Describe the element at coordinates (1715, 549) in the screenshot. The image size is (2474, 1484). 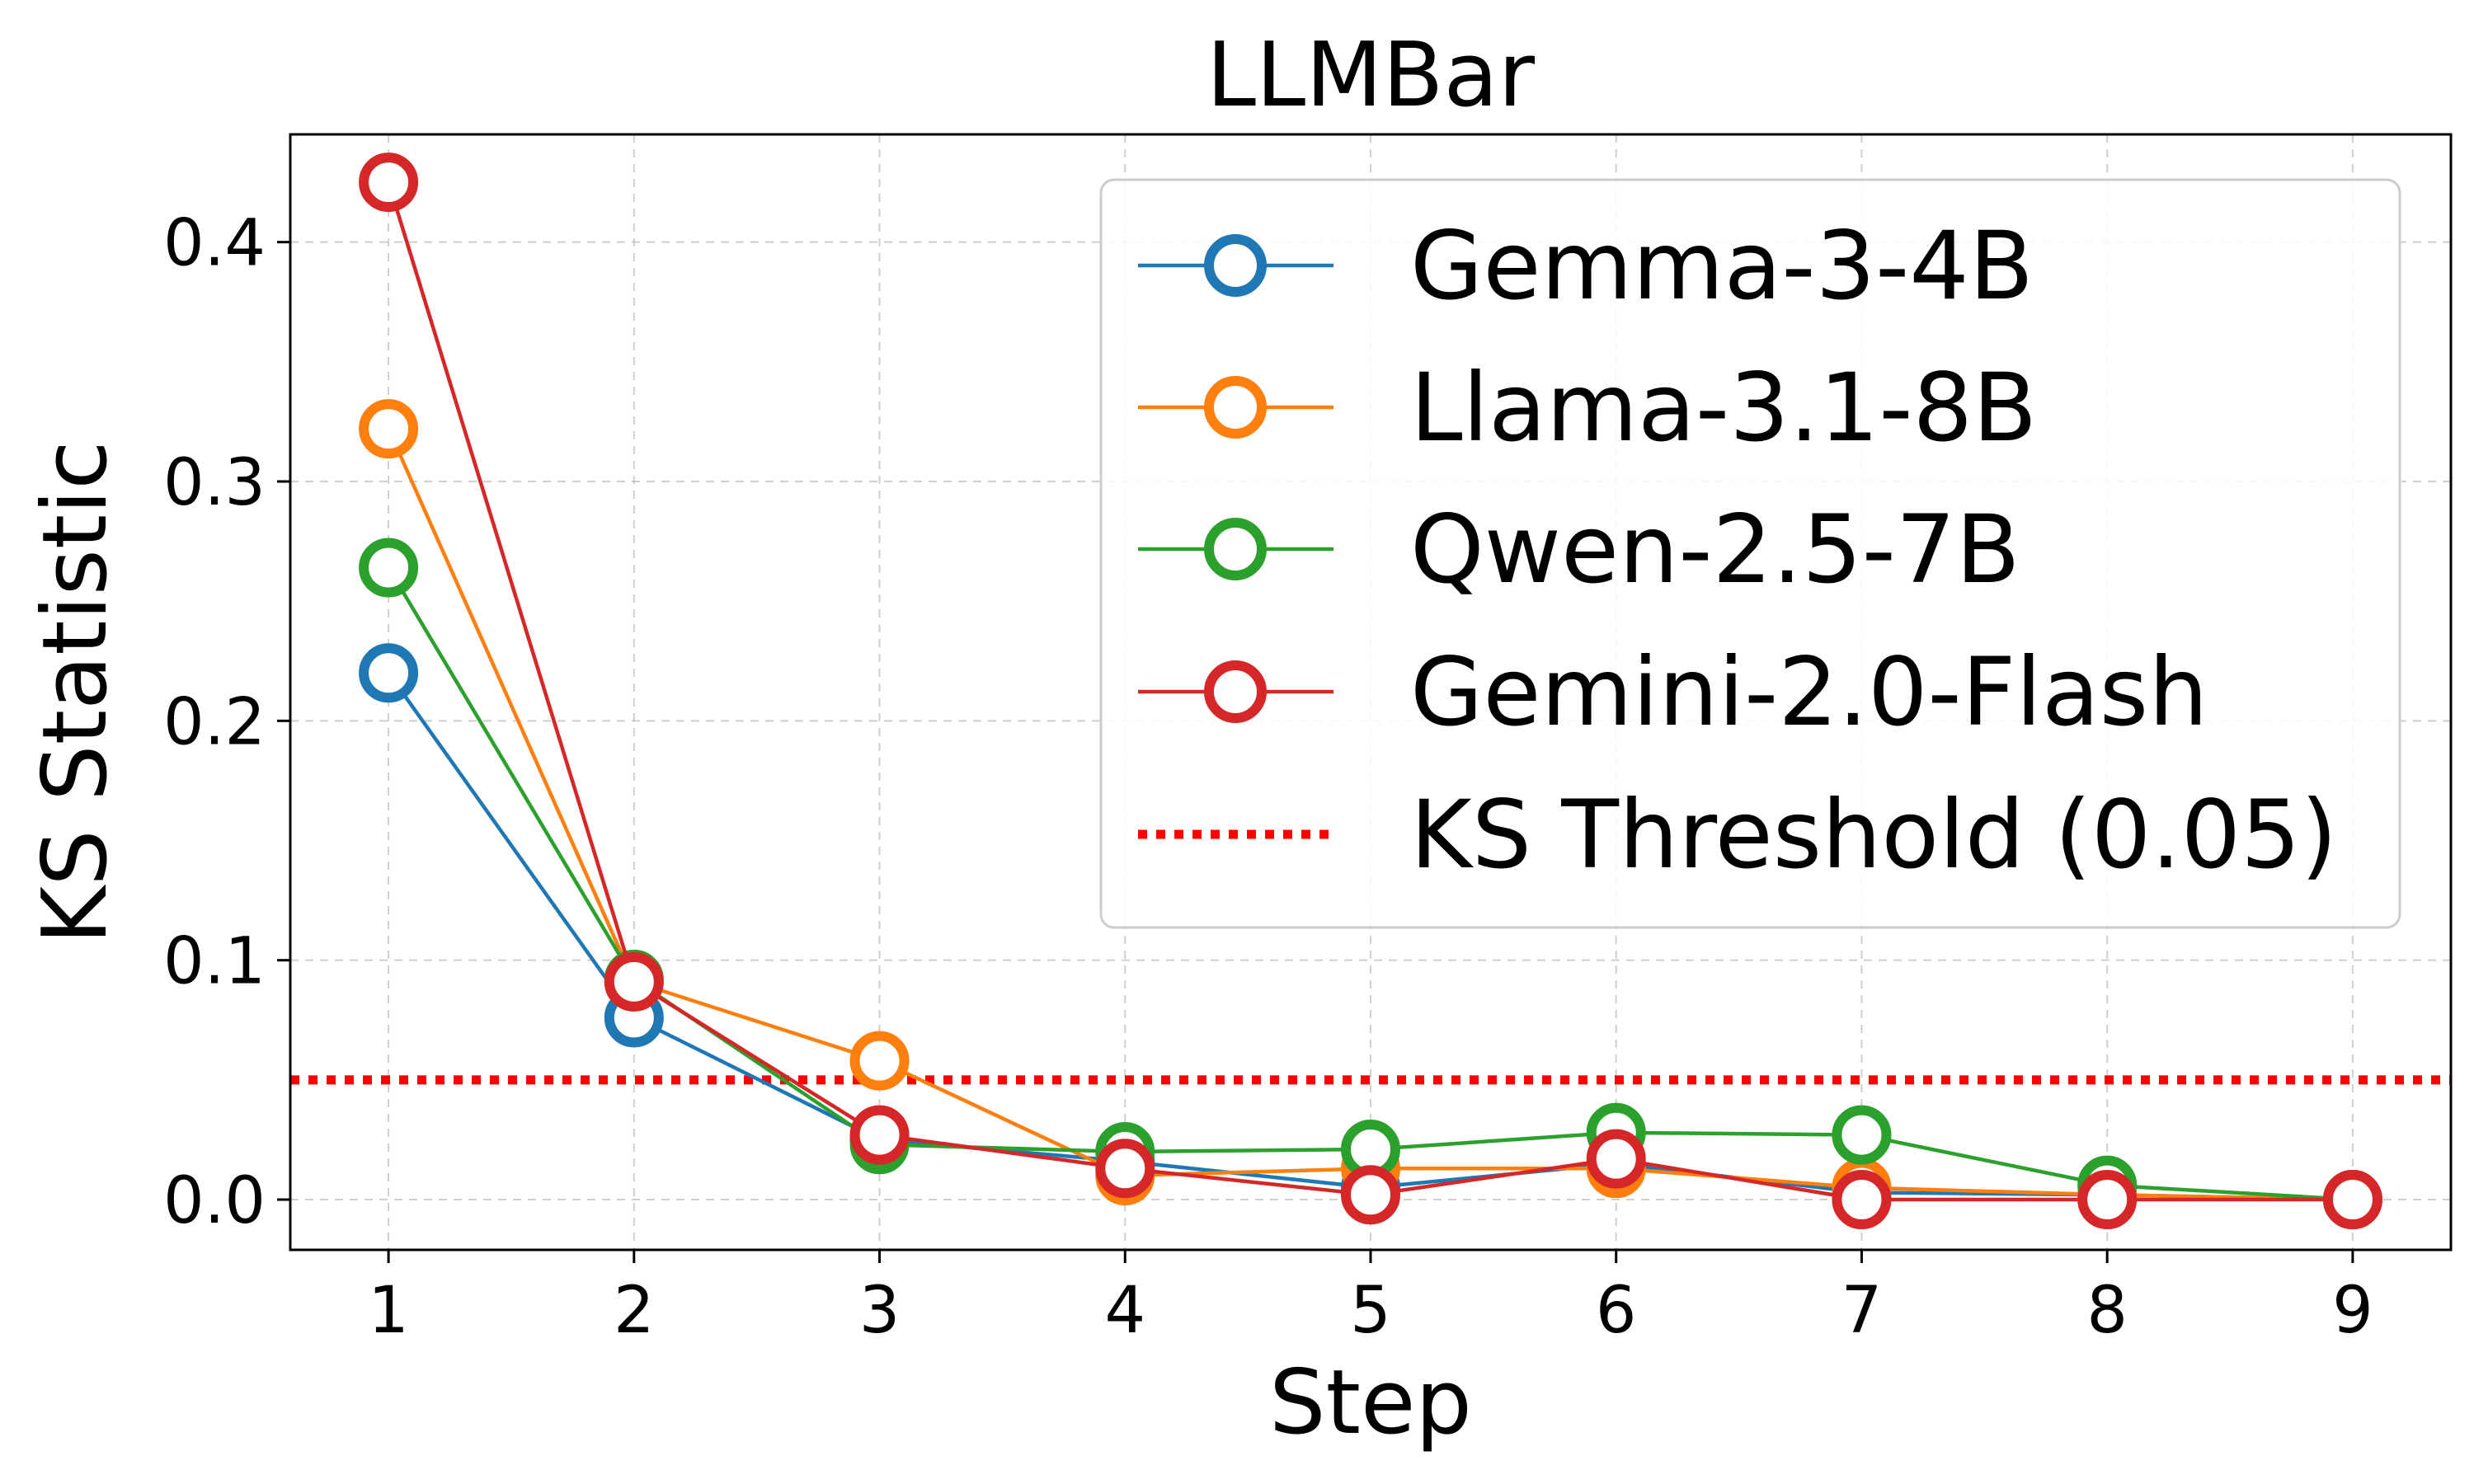
I see `legend-label: Qwen-2.5-7B` at that location.